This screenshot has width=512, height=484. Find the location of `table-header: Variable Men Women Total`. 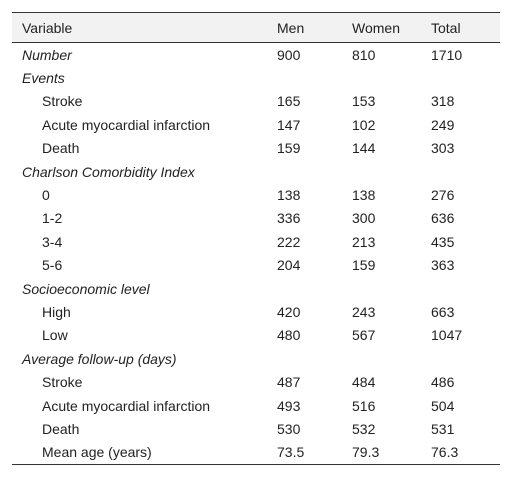

table-header: Variable Men Women Total is located at coordinates (256, 27).